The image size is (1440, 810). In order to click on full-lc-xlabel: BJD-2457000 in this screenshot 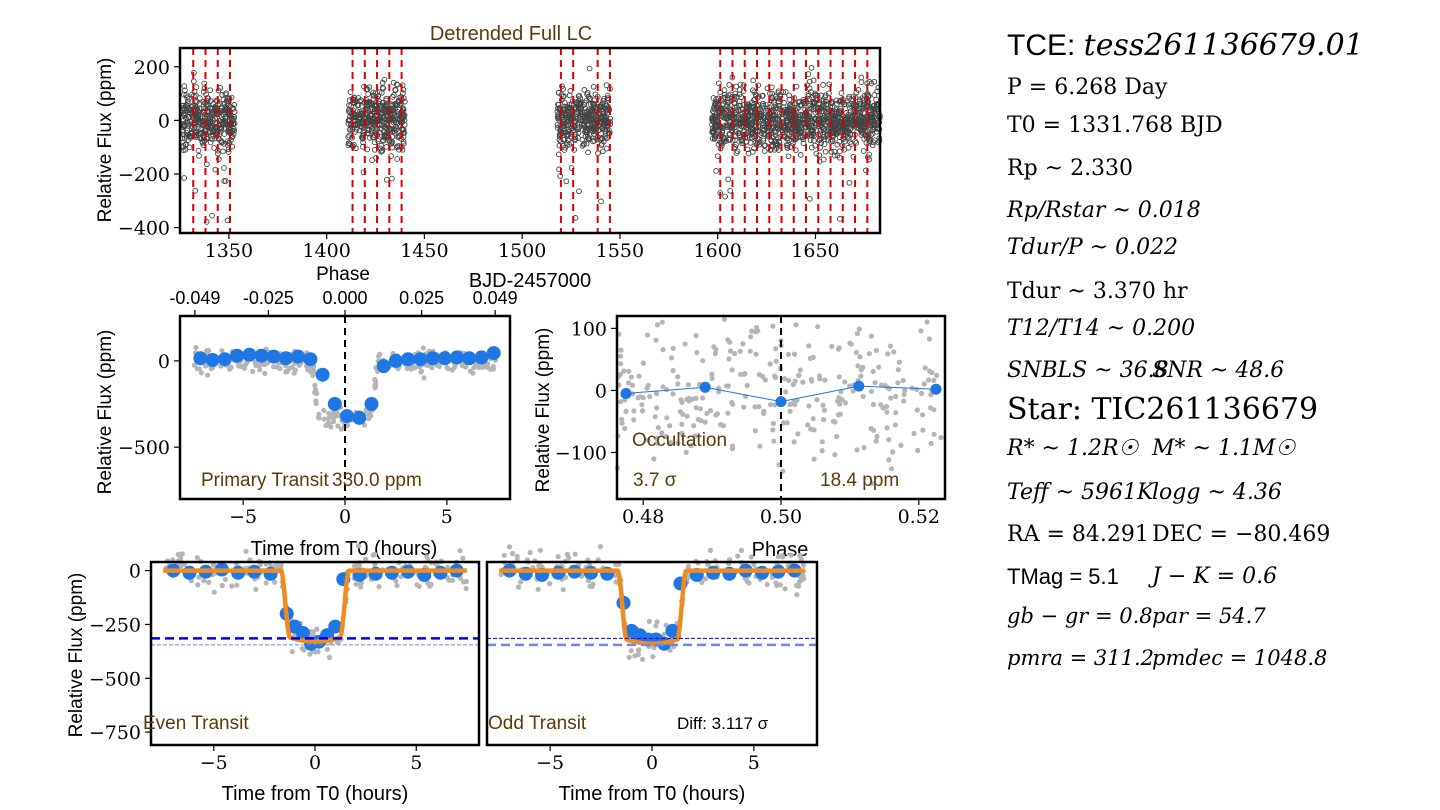, I will do `click(530, 281)`.